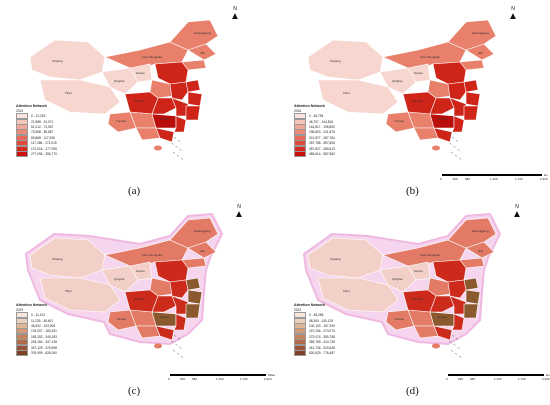 The width and height of the screenshot is (550, 405). I want to click on legend-class-label: 0 - 46,794, so click(316, 116).